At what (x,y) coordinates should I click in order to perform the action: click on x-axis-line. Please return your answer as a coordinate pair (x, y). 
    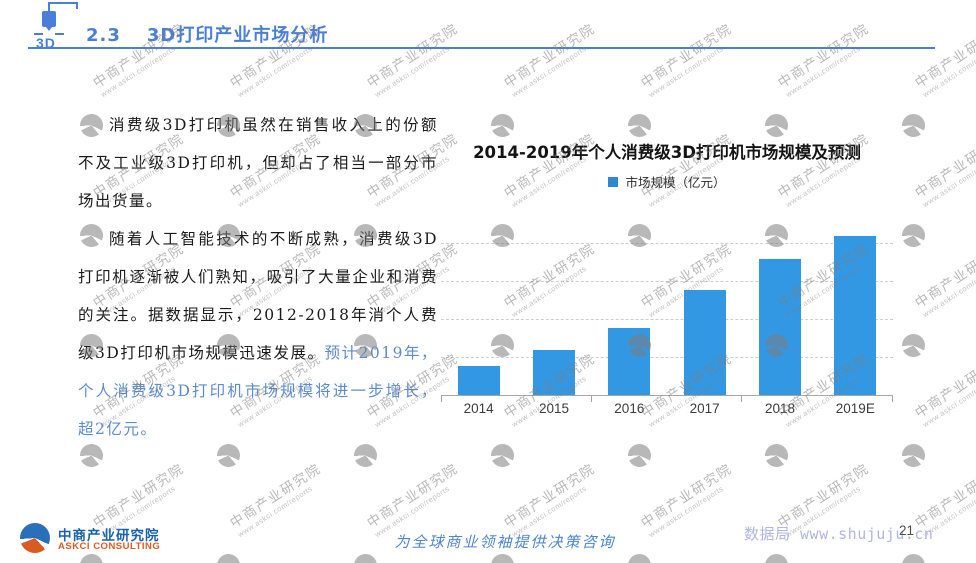
    Looking at the image, I should click on (667, 395).